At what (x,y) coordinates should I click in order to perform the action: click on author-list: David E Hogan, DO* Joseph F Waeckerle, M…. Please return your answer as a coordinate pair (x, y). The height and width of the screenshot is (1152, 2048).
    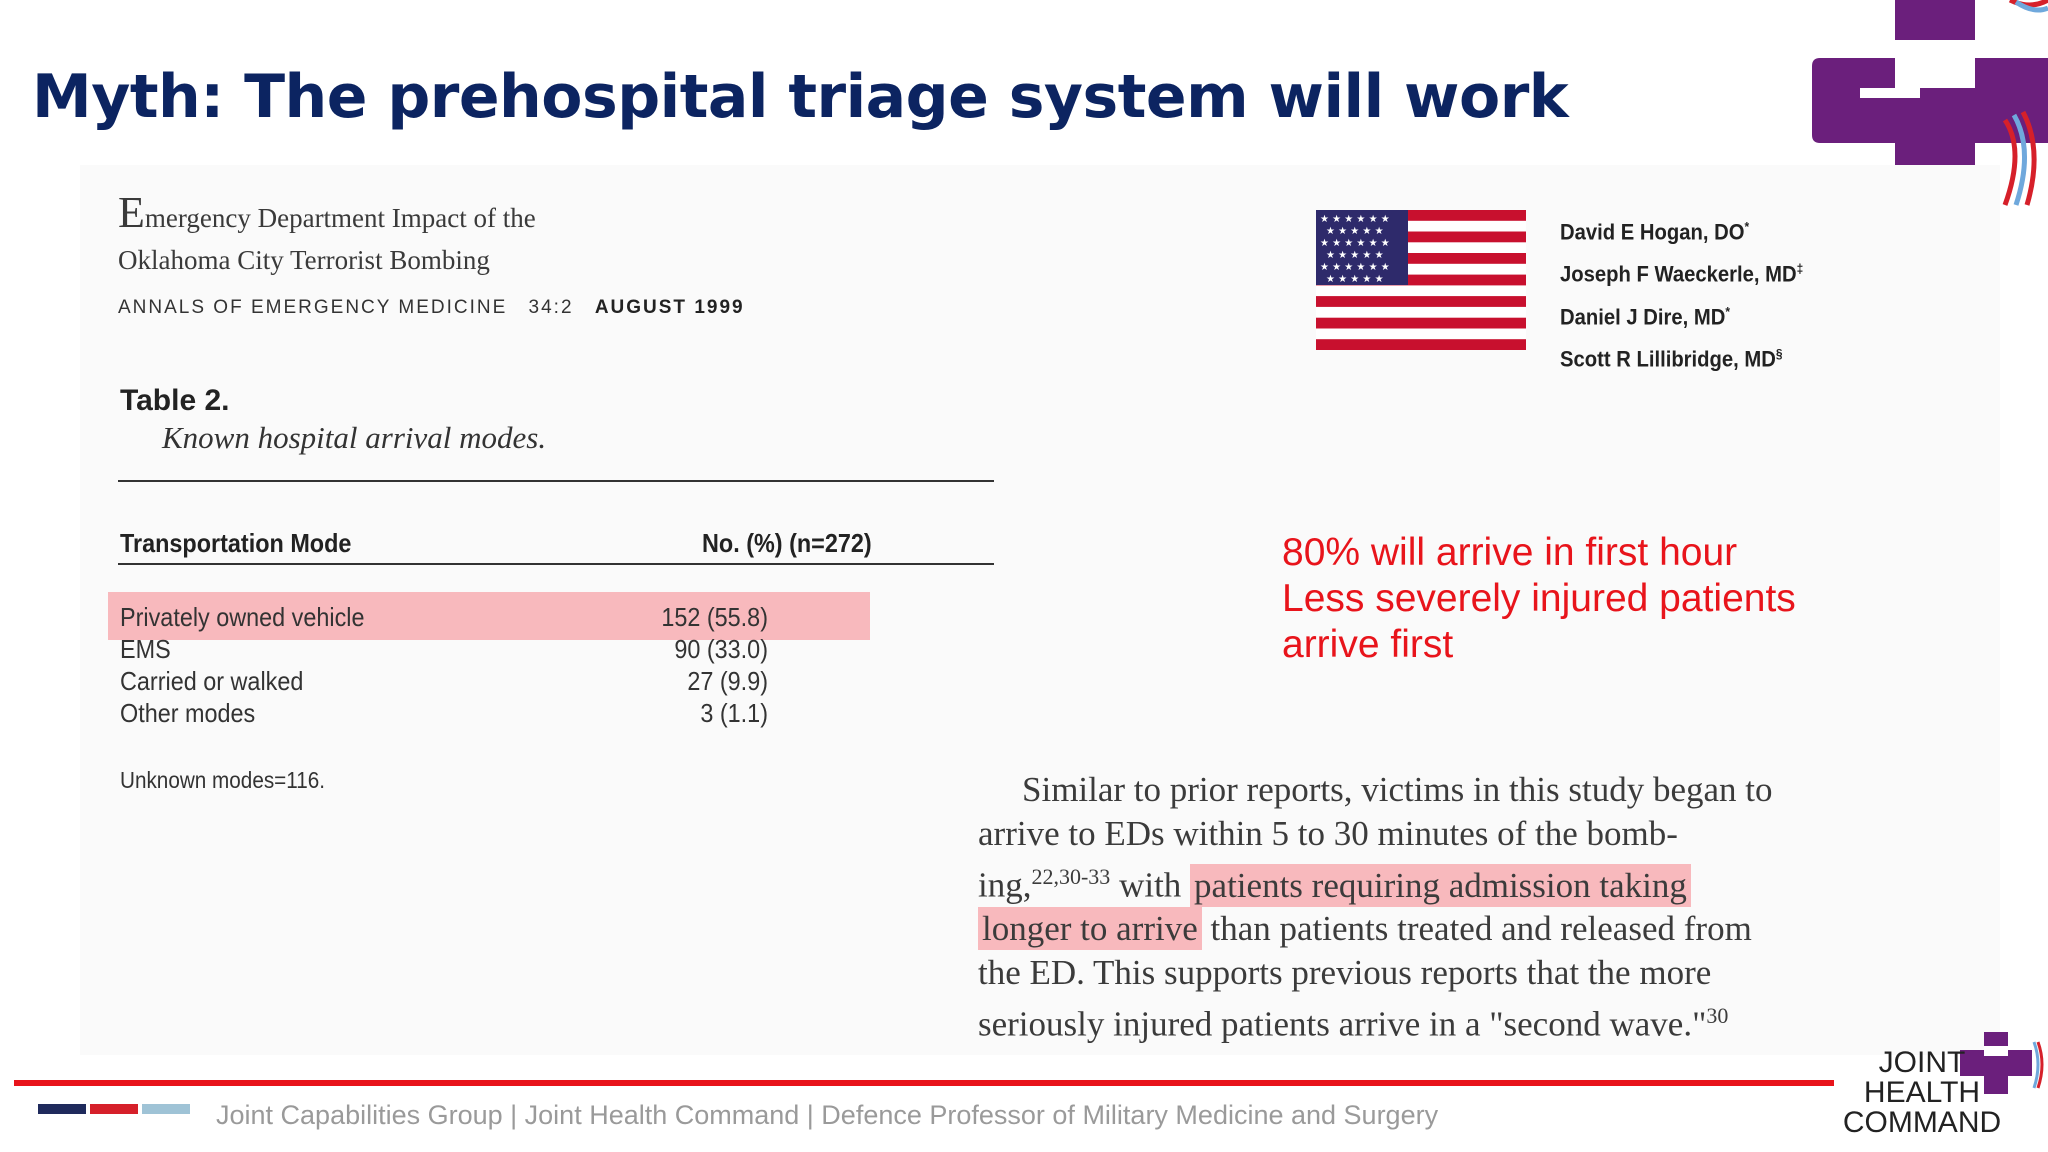
    Looking at the image, I should click on (1682, 295).